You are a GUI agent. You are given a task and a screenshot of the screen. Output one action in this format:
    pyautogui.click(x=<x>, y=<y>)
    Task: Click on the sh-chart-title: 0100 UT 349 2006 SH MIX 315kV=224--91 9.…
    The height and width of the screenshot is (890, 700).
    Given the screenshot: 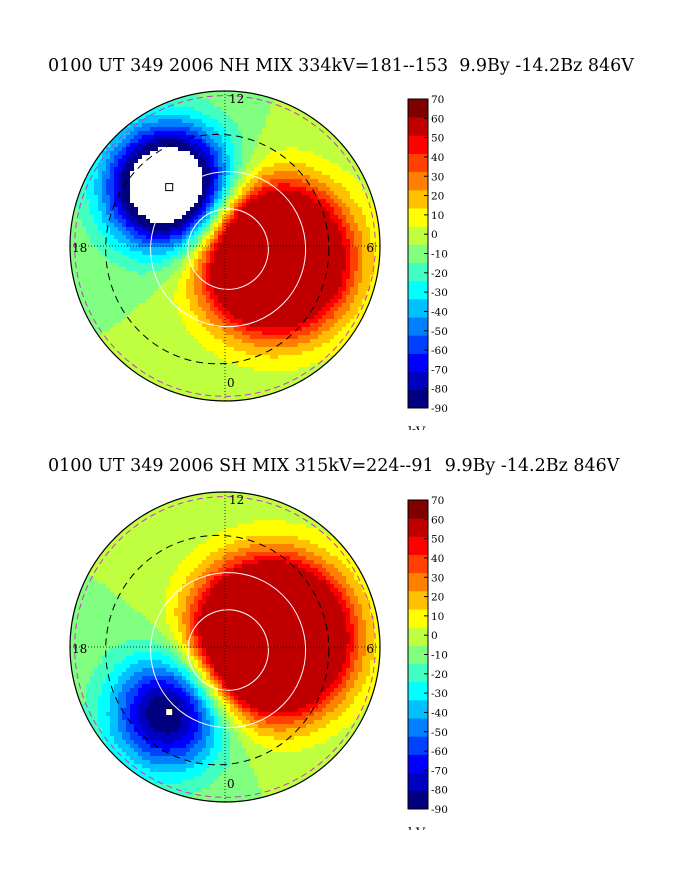 What is the action you would take?
    pyautogui.click(x=334, y=466)
    